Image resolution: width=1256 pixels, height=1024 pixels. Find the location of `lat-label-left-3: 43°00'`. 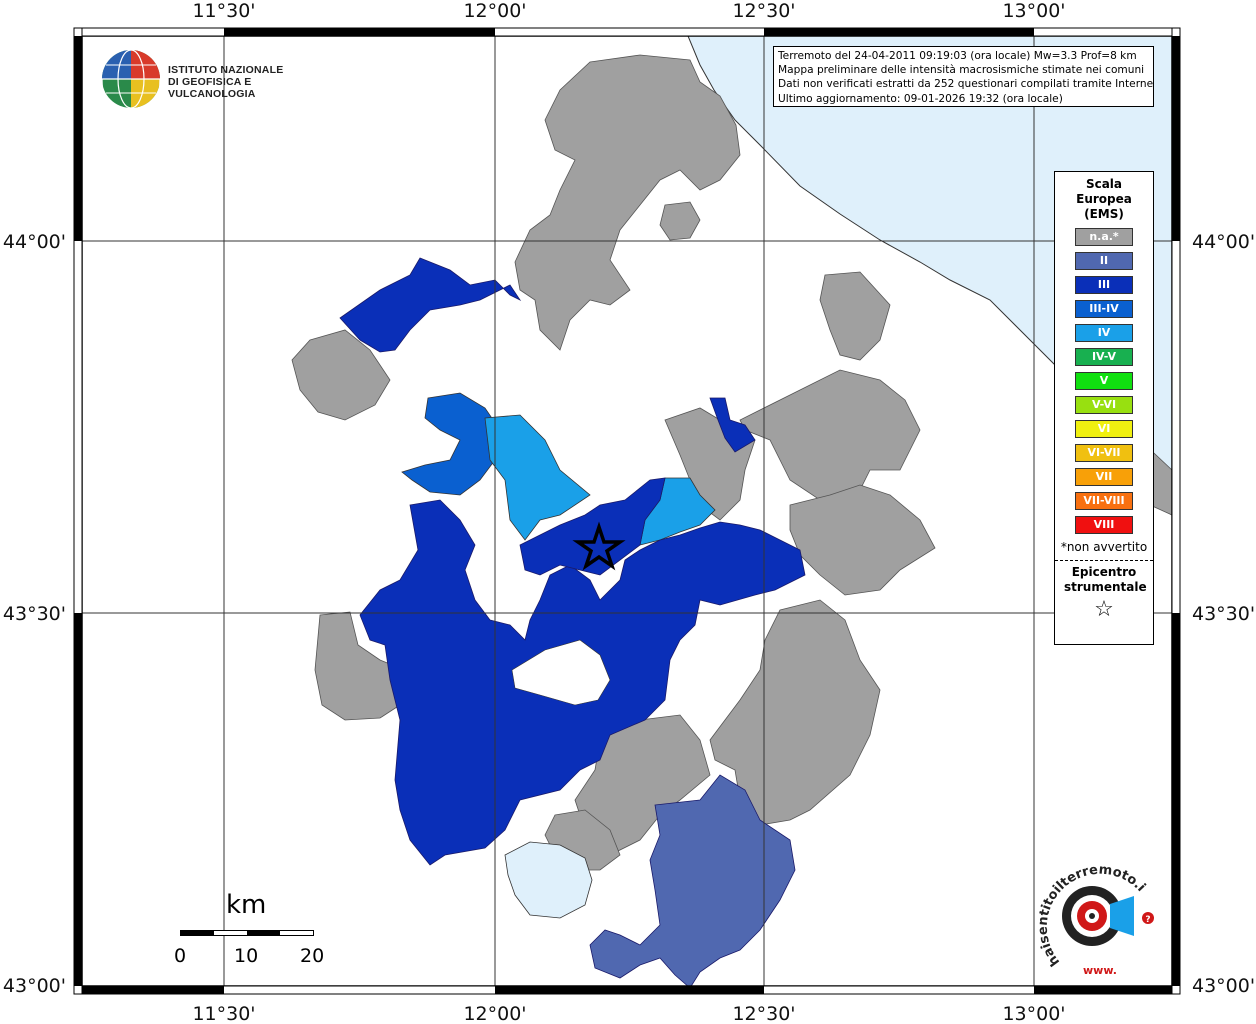

lat-label-left-3: 43°00' is located at coordinates (34, 986).